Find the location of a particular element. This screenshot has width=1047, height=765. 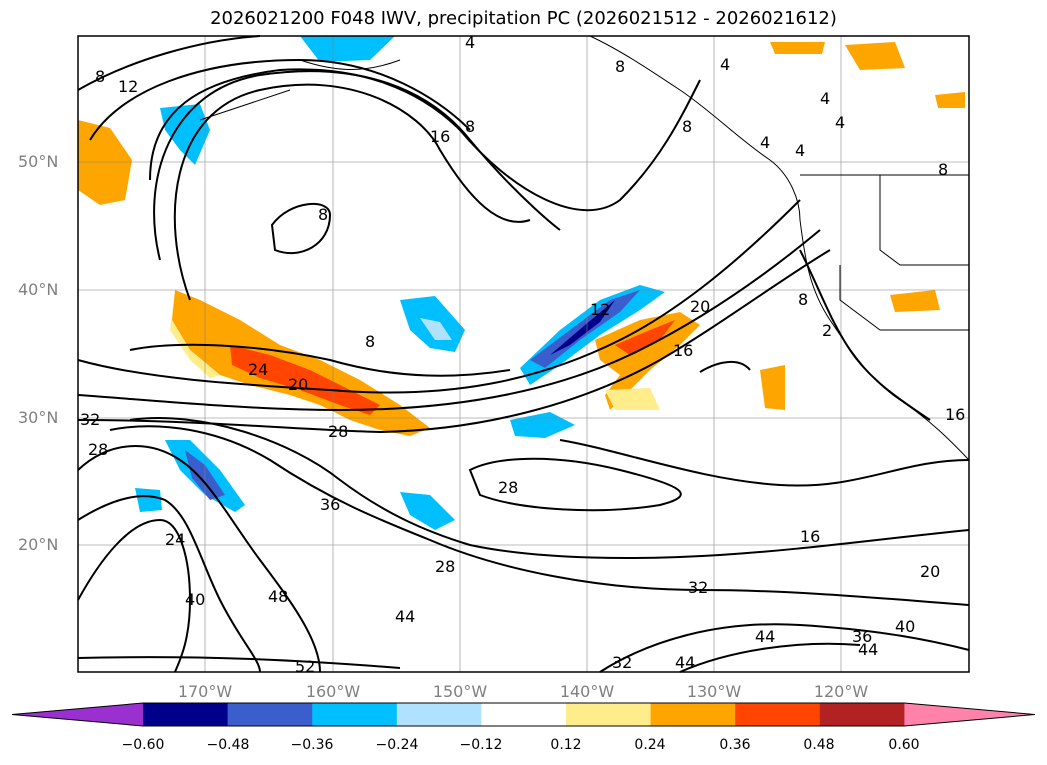

colorbar-tick-label: −0.12 is located at coordinates (481, 745).